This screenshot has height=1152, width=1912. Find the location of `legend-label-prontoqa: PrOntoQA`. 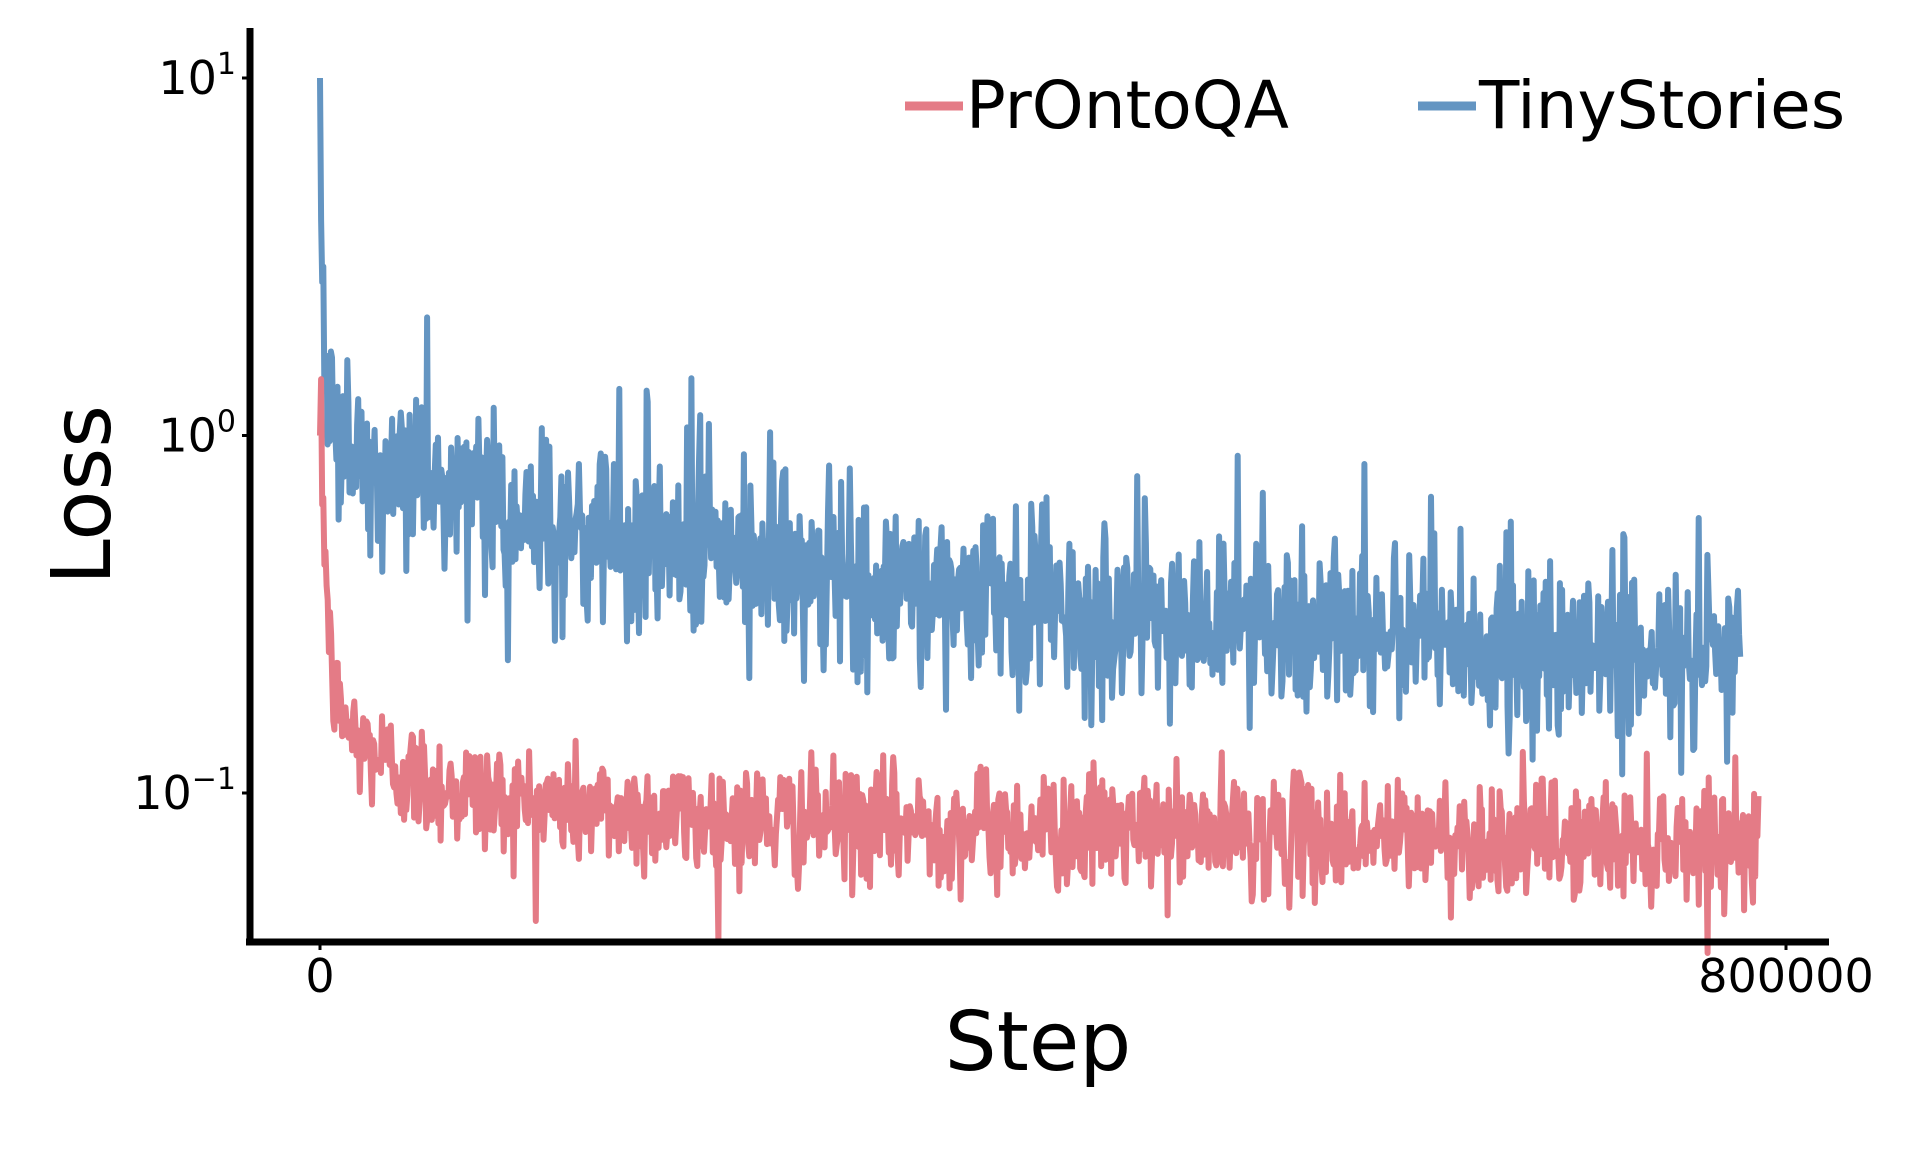

legend-label-prontoqa: PrOntoQA is located at coordinates (1127, 105).